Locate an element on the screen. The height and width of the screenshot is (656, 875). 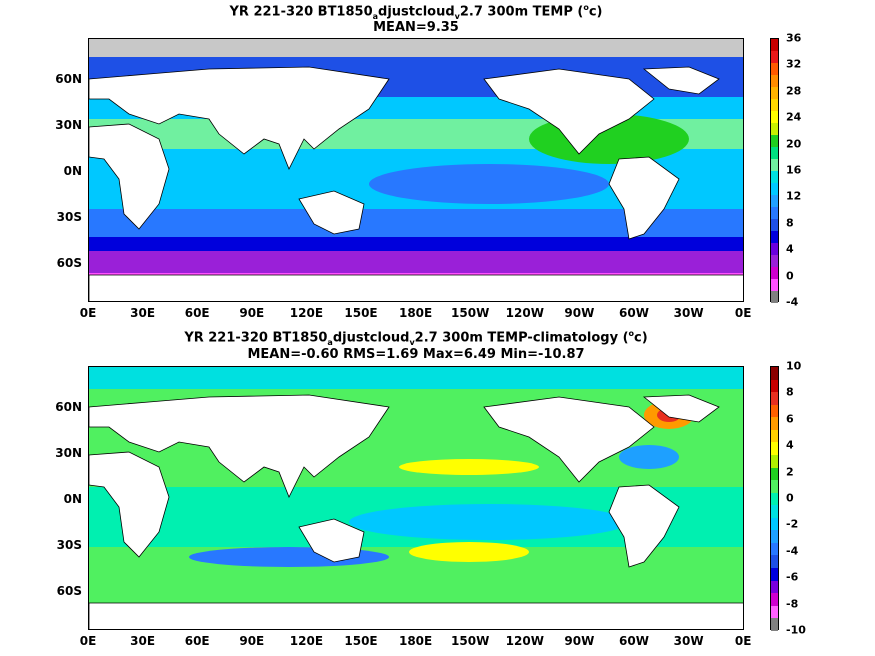
bottom-colorbar-label: 4 is located at coordinates (790, 445).